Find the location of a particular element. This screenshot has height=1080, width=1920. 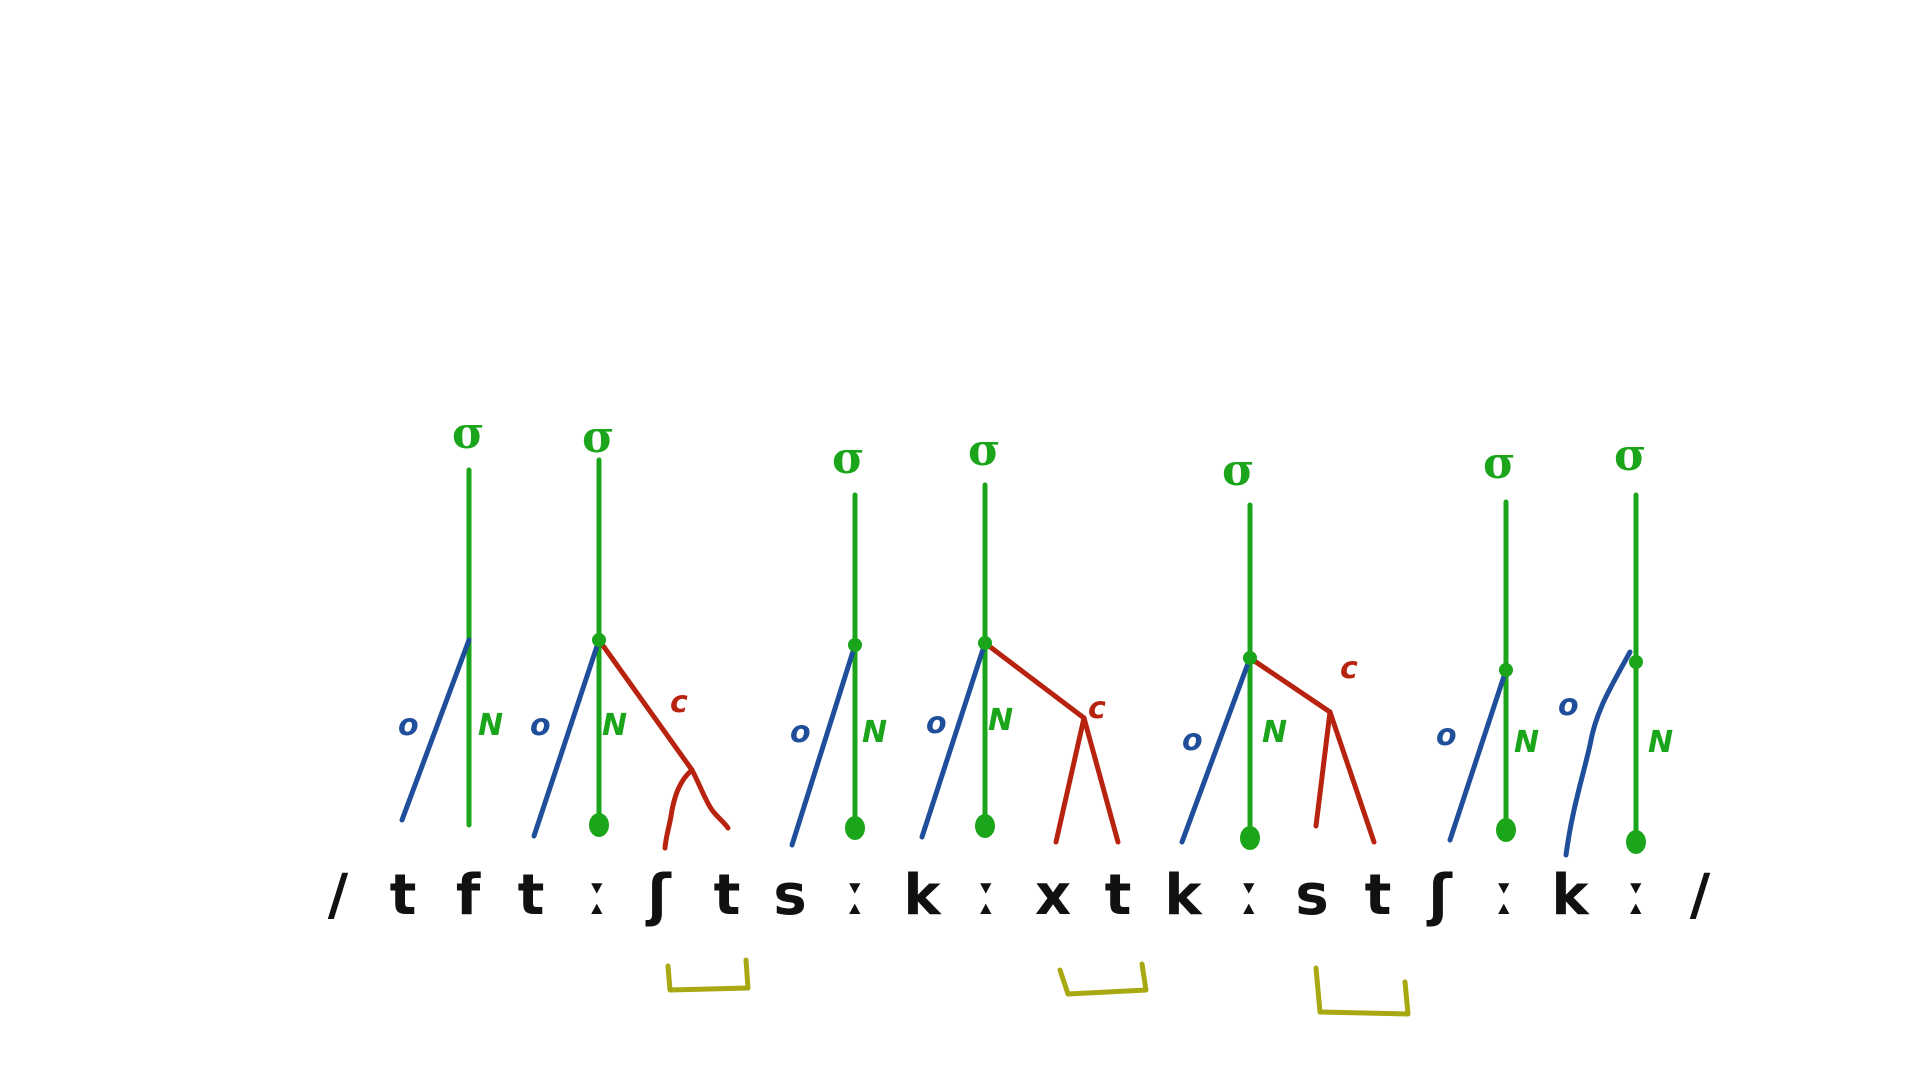

syllable-4: σ o N c is located at coordinates (1020, 635).